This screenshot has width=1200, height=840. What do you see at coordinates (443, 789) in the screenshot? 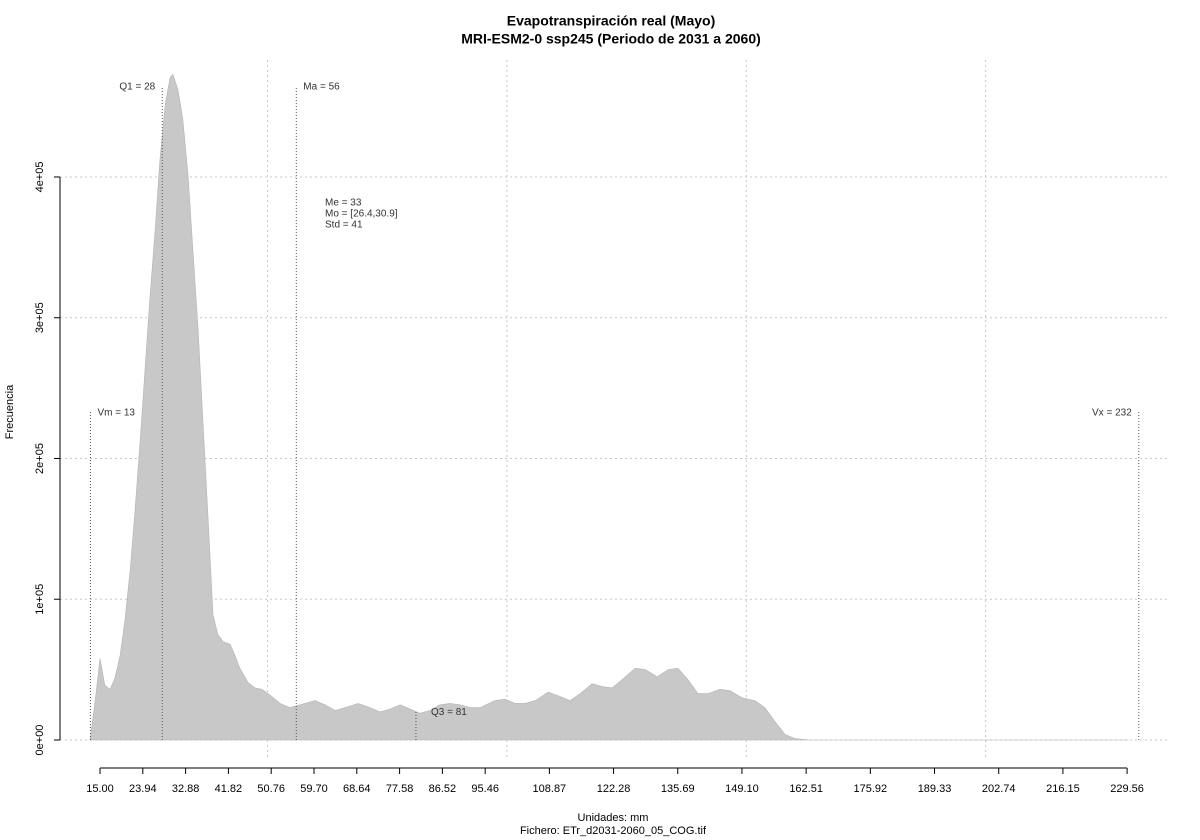
I see `x-tick-label: 86.52` at bounding box center [443, 789].